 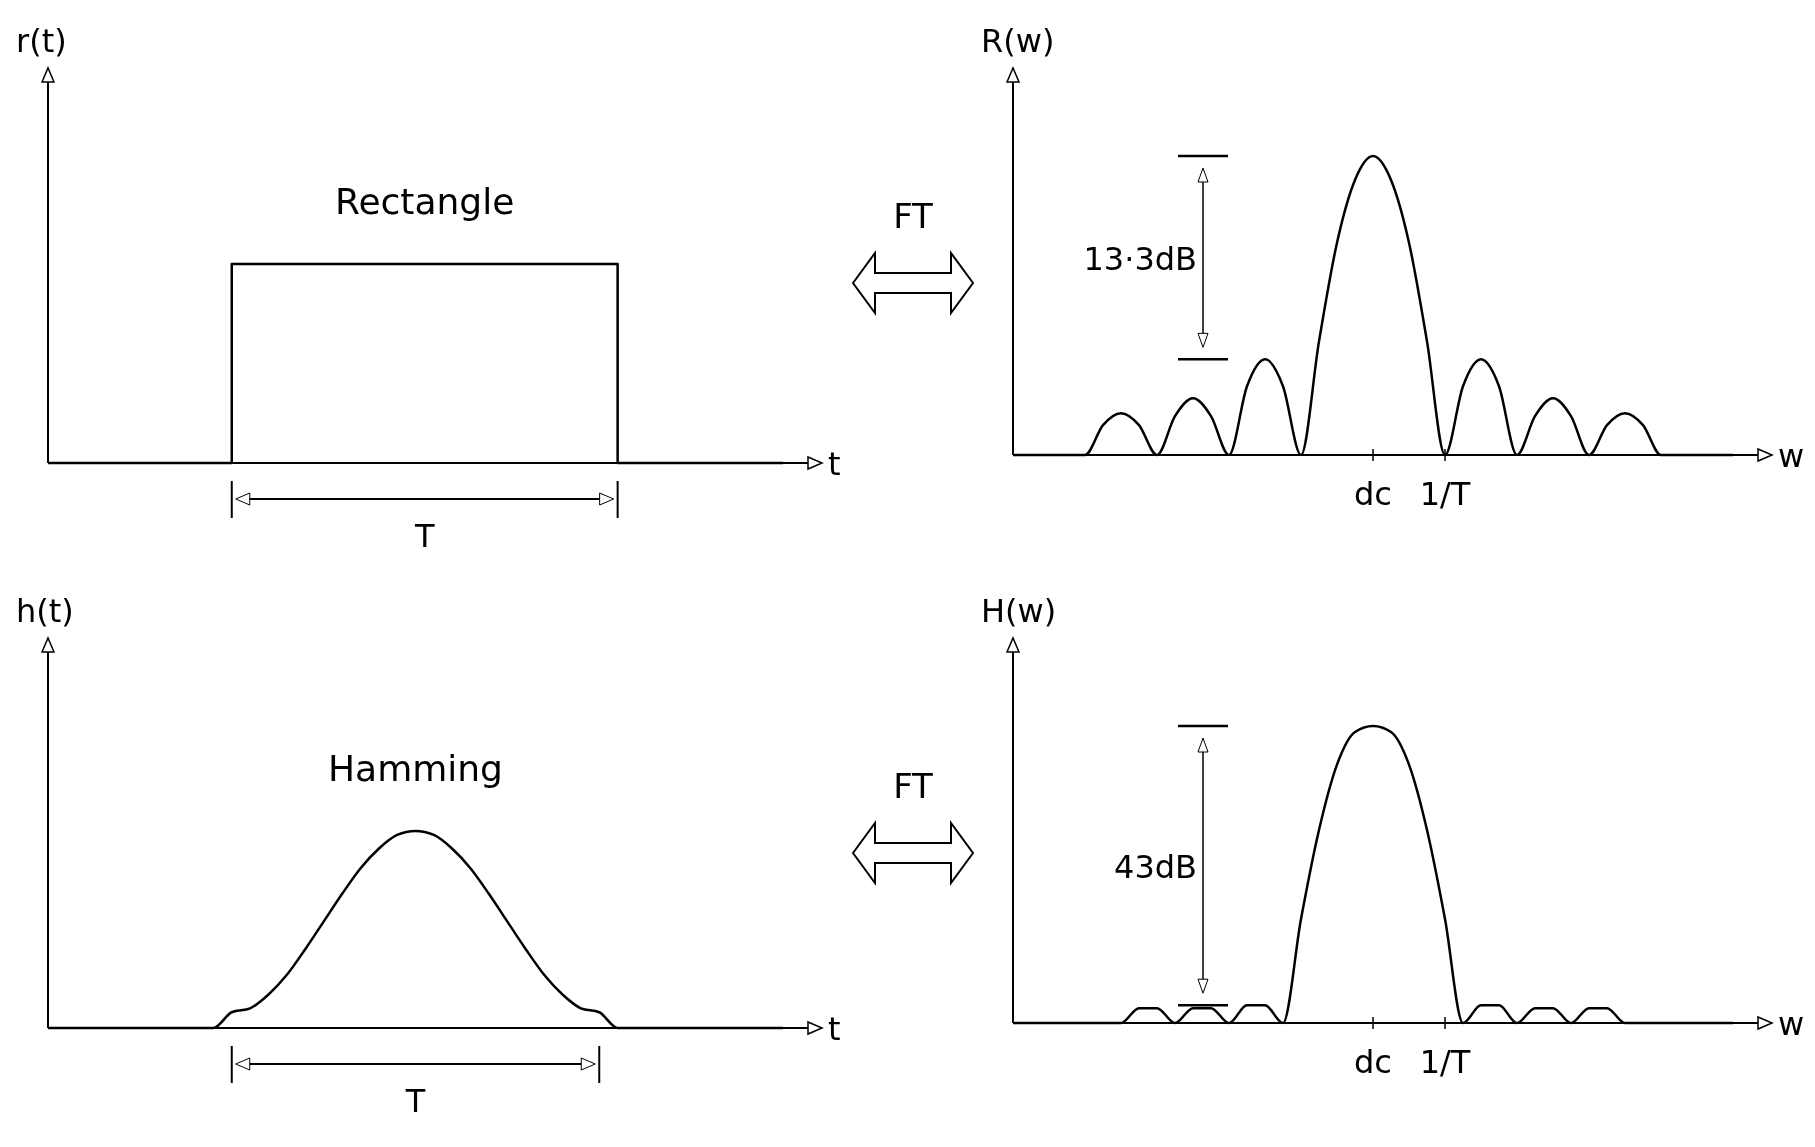 What do you see at coordinates (1018, 41) in the screenshot?
I see `y-axis-title: R(w)` at bounding box center [1018, 41].